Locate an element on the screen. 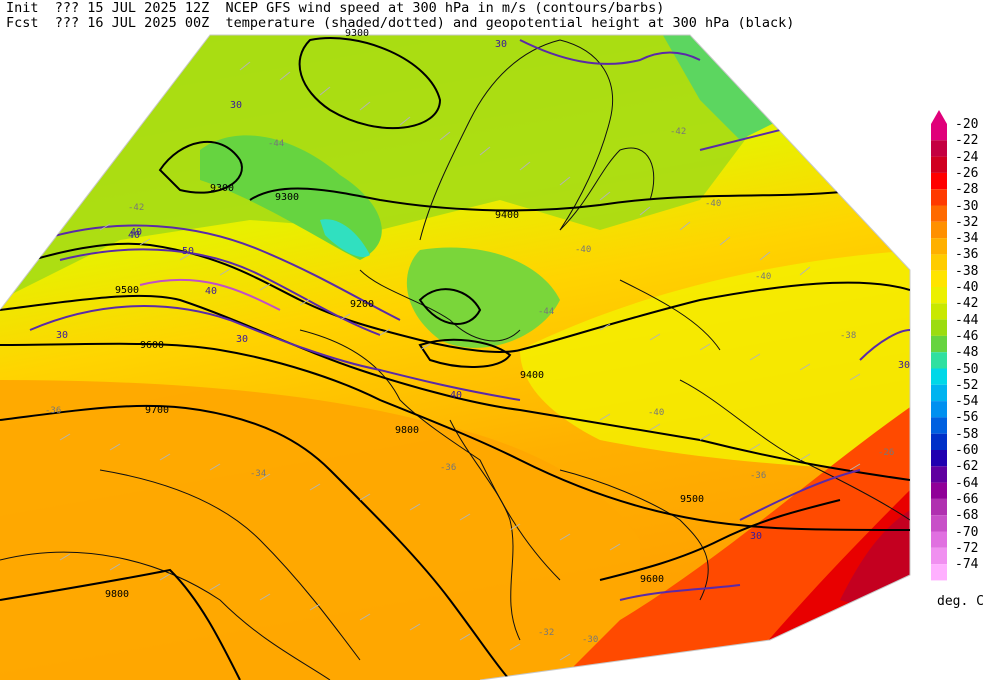  colorbar-tick-label: -24 is located at coordinates (967, 157).